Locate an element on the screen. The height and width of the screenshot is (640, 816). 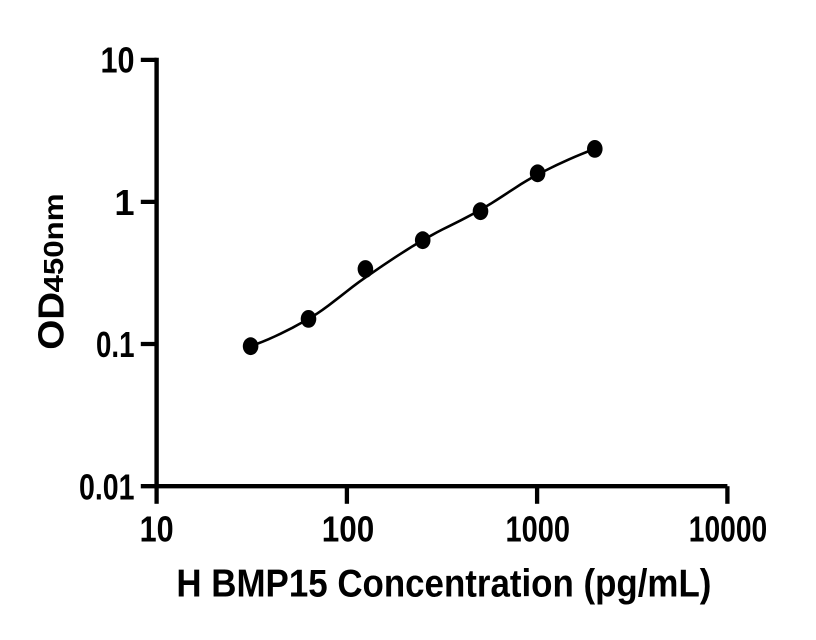
svg-text: H BMP15 Concentration (pg/mL) is located at coordinates (443, 584).